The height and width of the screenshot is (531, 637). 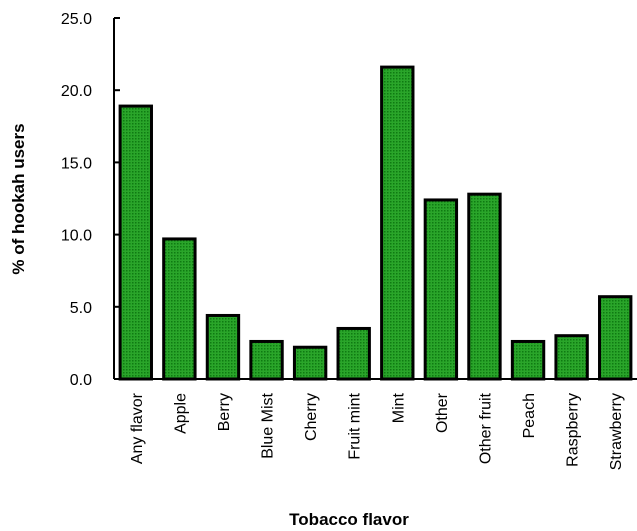 I want to click on bar-other, so click(x=441, y=289).